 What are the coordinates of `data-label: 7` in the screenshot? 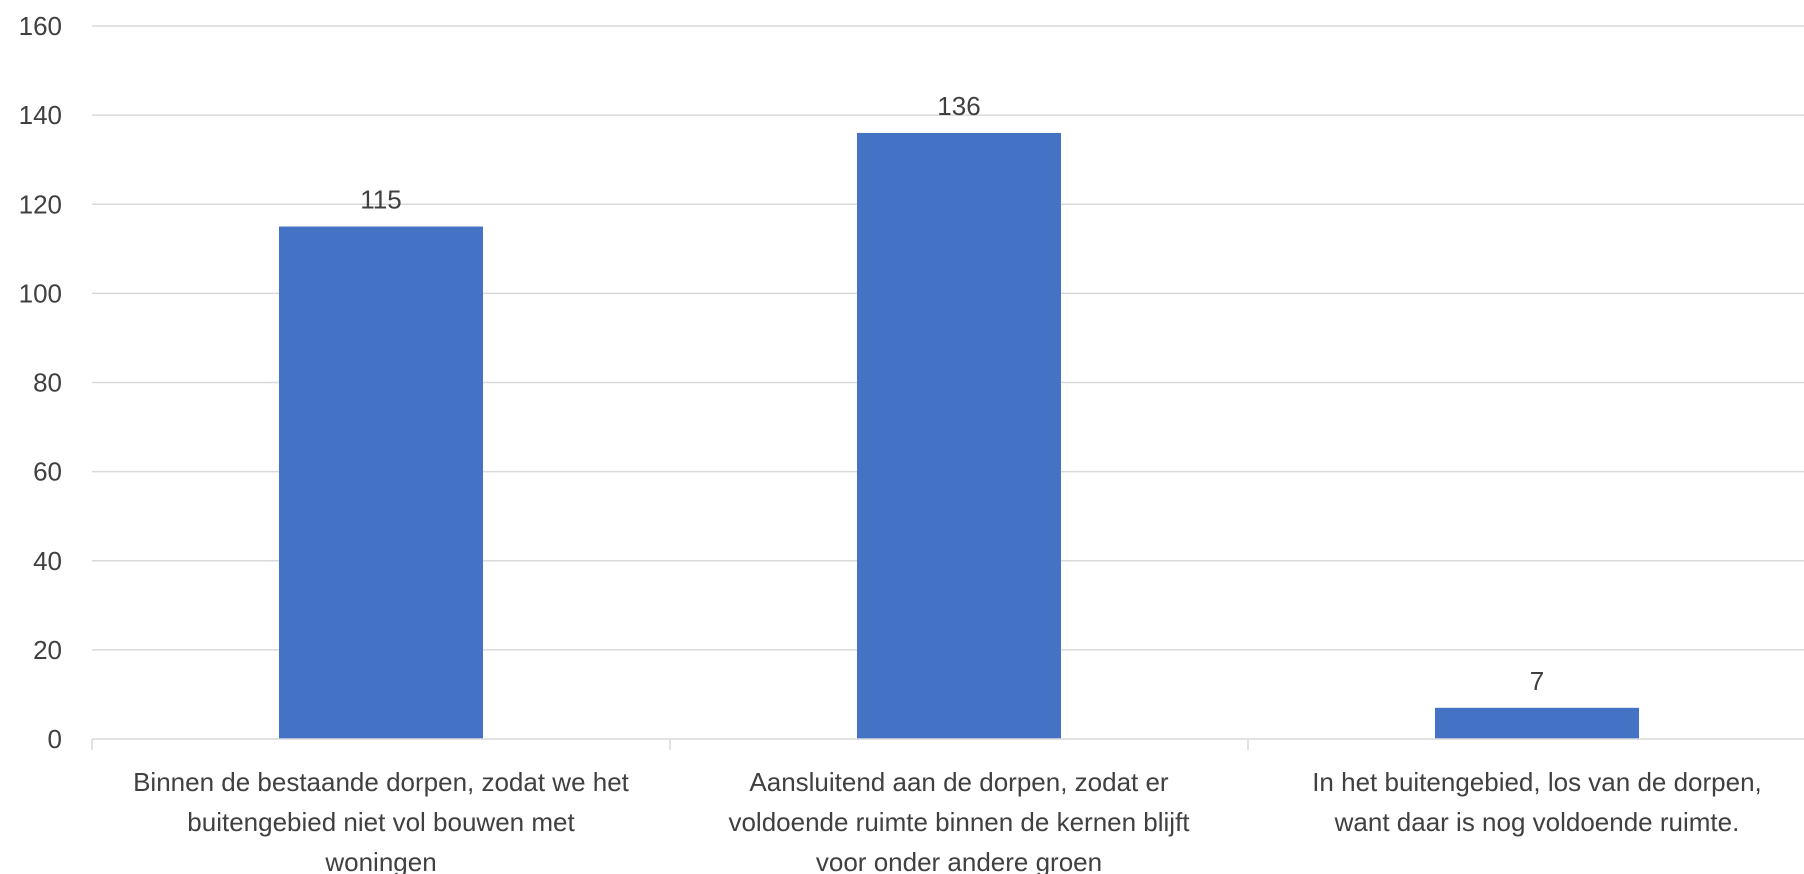 It's located at (1537, 681).